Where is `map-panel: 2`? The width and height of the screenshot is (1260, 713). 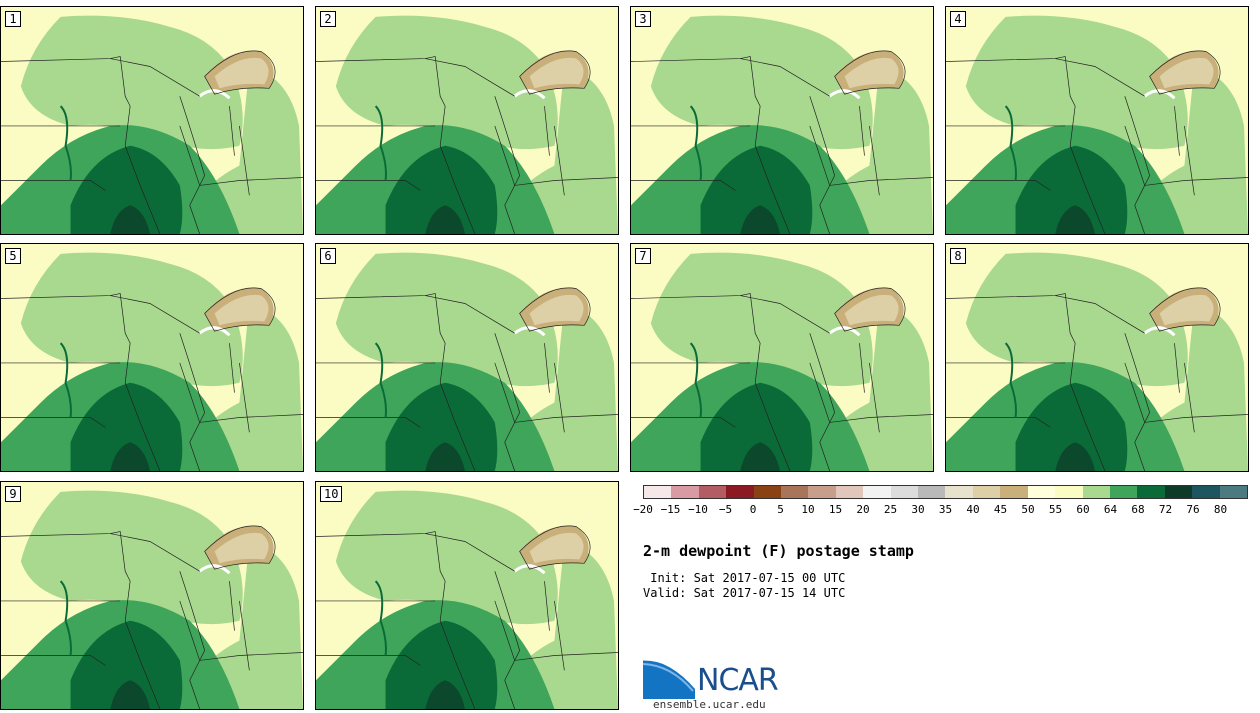 map-panel: 2 is located at coordinates (467, 120).